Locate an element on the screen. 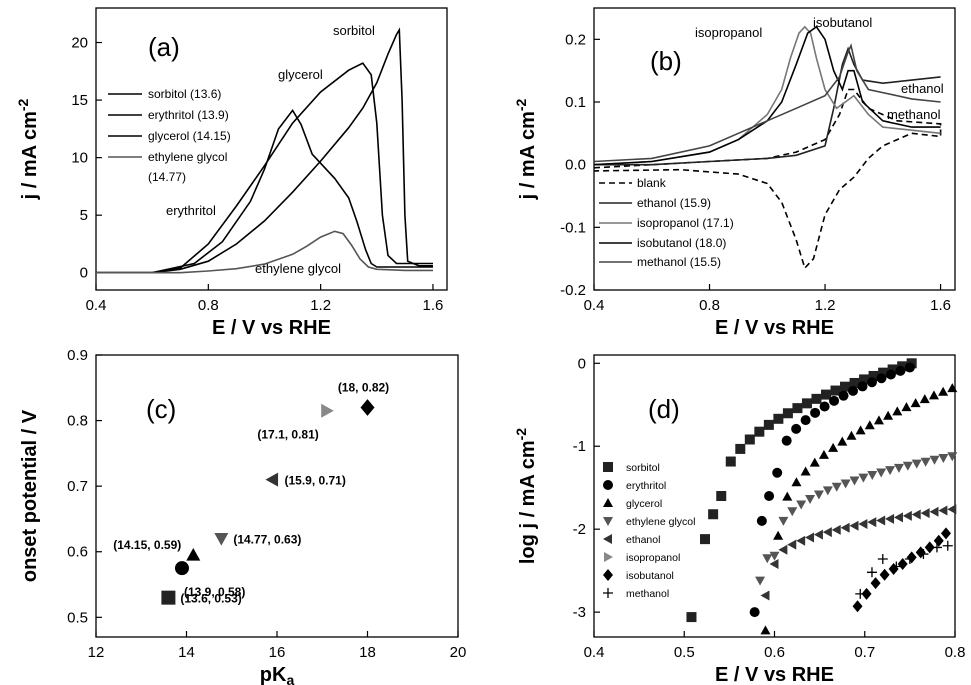  x-tick-label: 12 is located at coordinates (96, 652).